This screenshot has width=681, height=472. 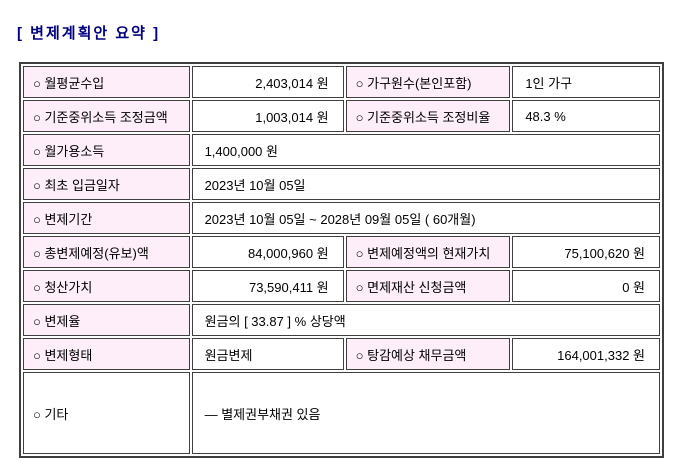 What do you see at coordinates (106, 184) in the screenshot?
I see `label-first-deposit-date: ○ 최초 입금일자` at bounding box center [106, 184].